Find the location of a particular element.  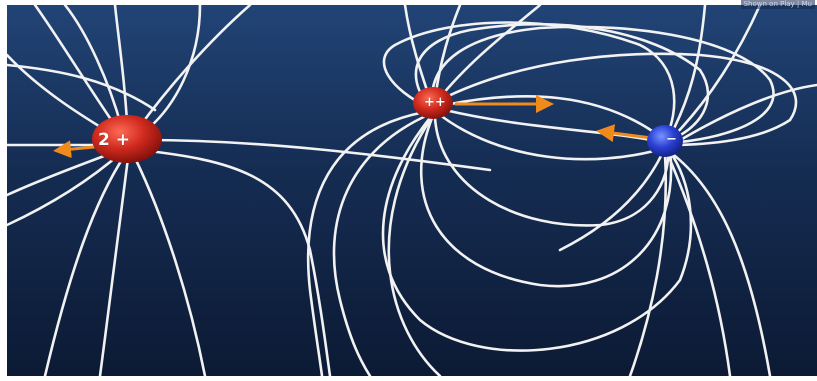

force-arrow-right is located at coordinates (624, 133).